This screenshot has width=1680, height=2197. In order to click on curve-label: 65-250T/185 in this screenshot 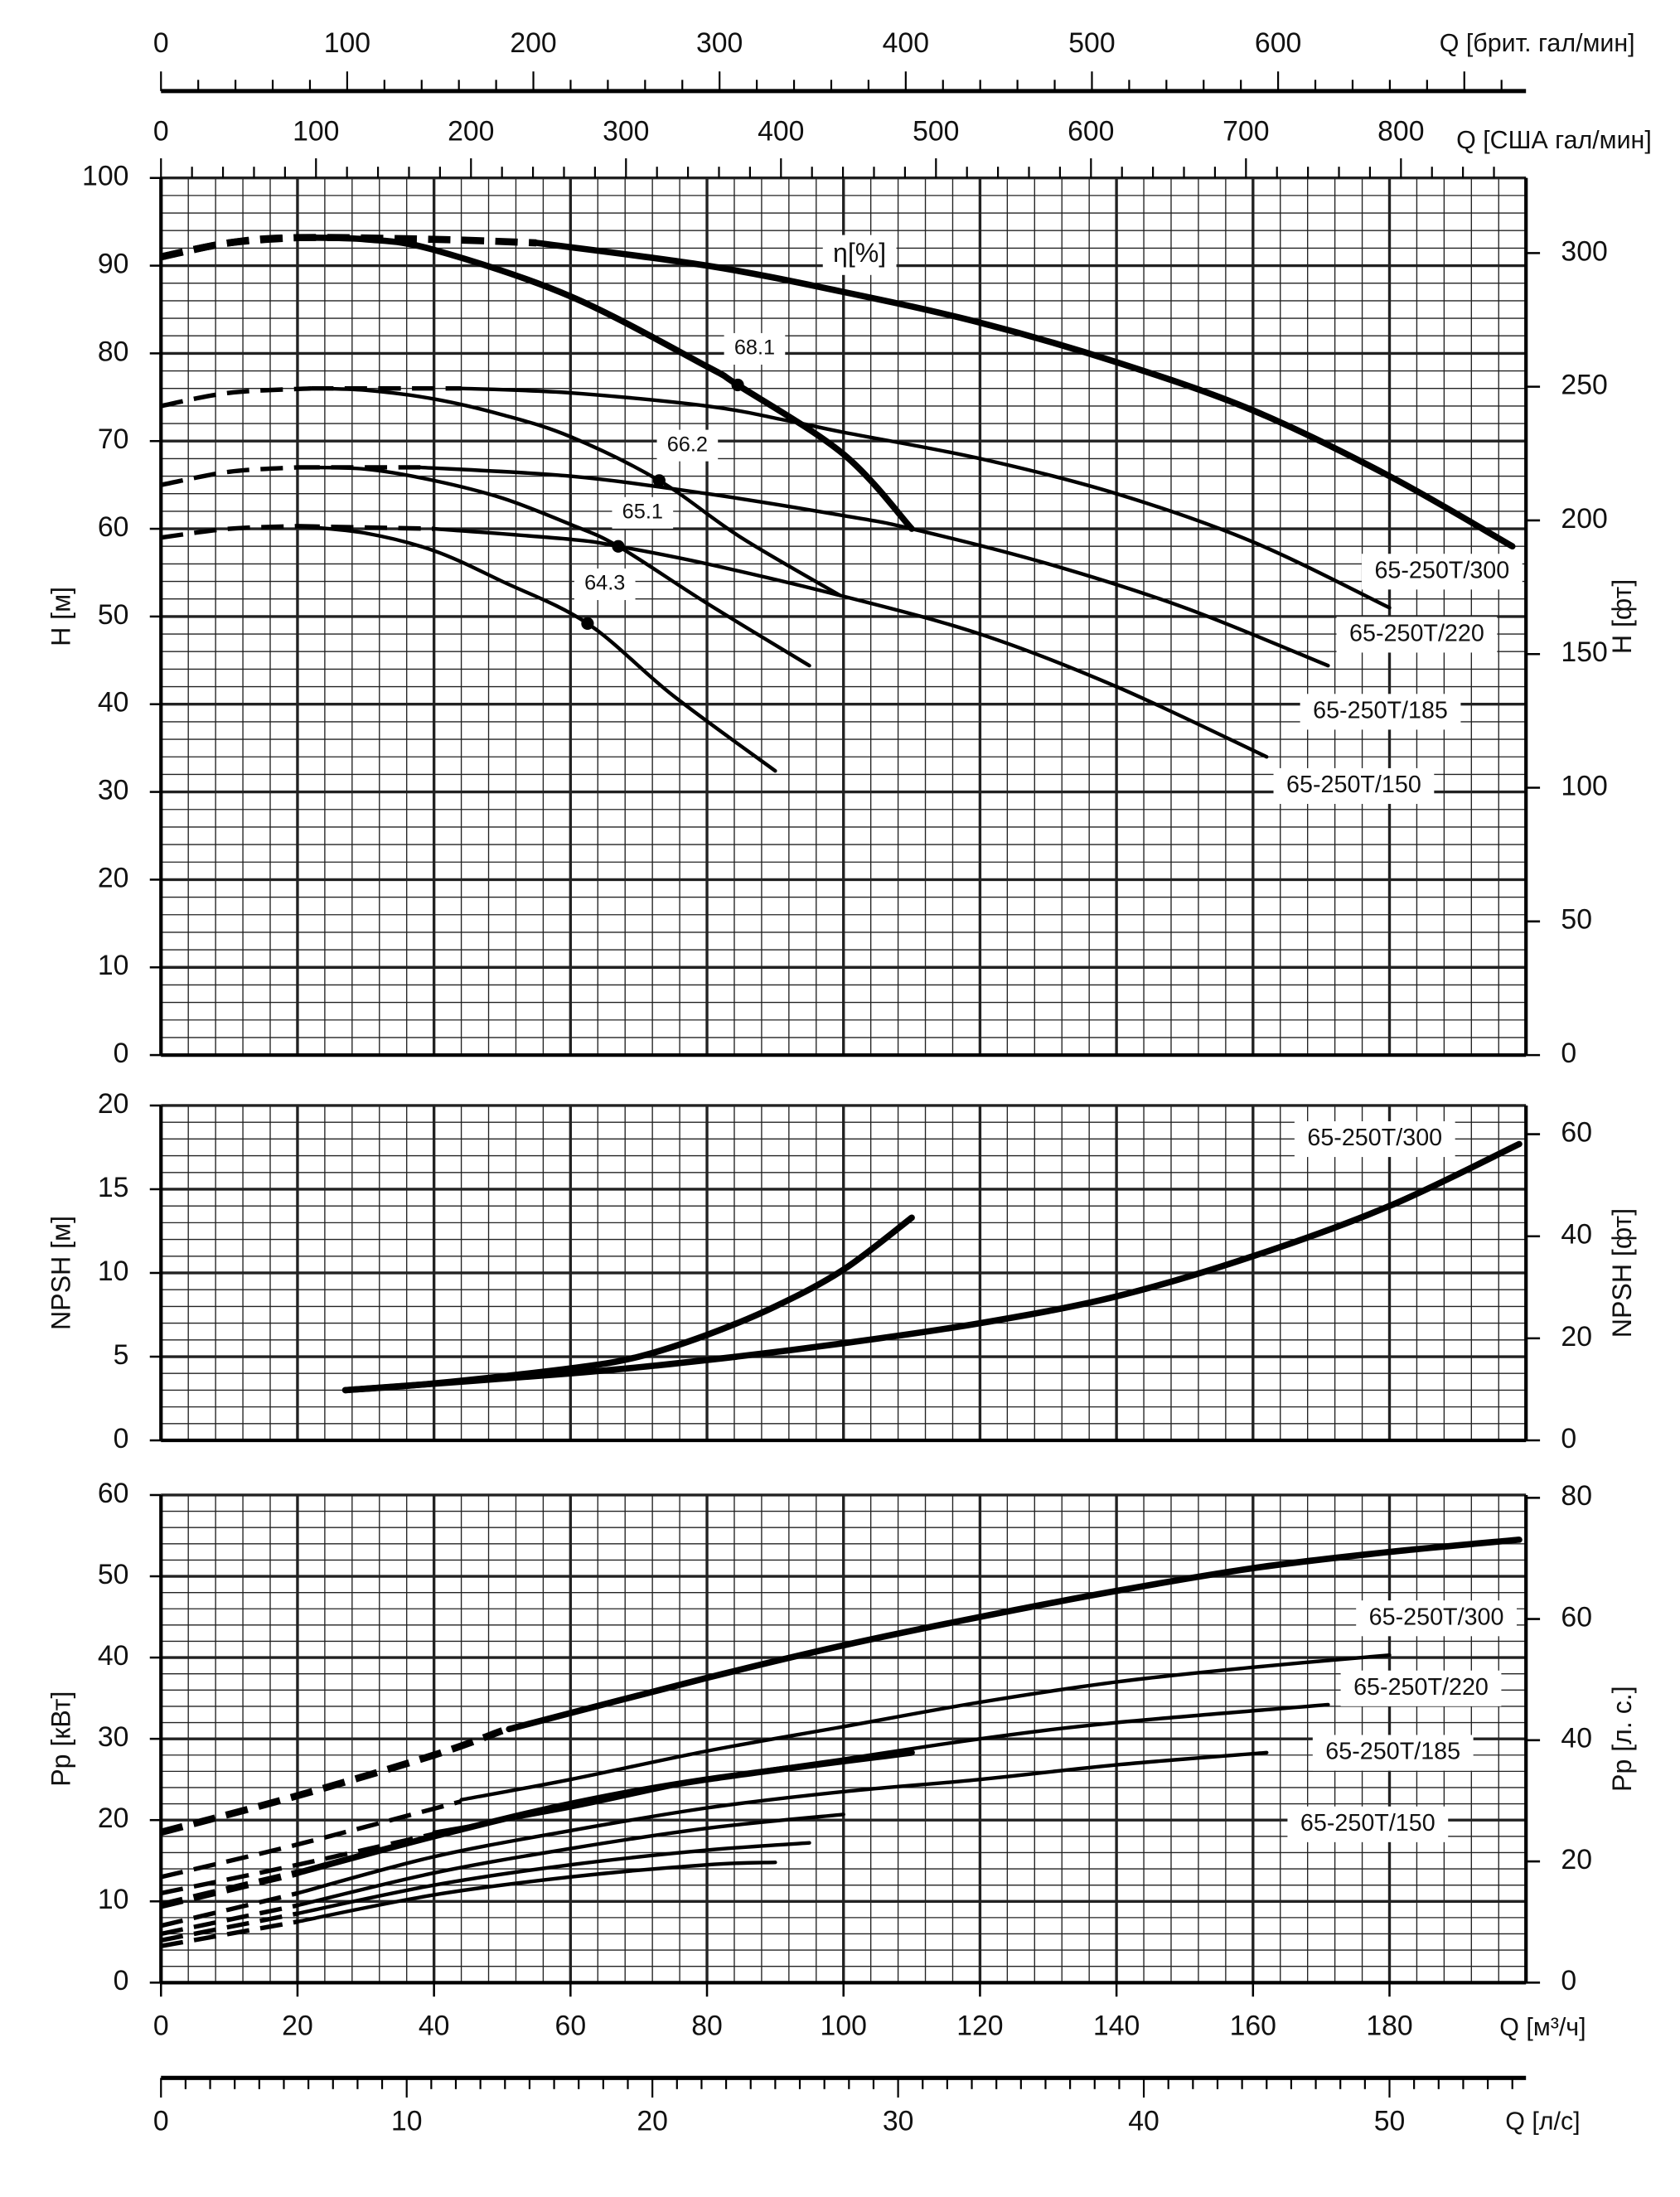, I will do `click(1392, 1752)`.